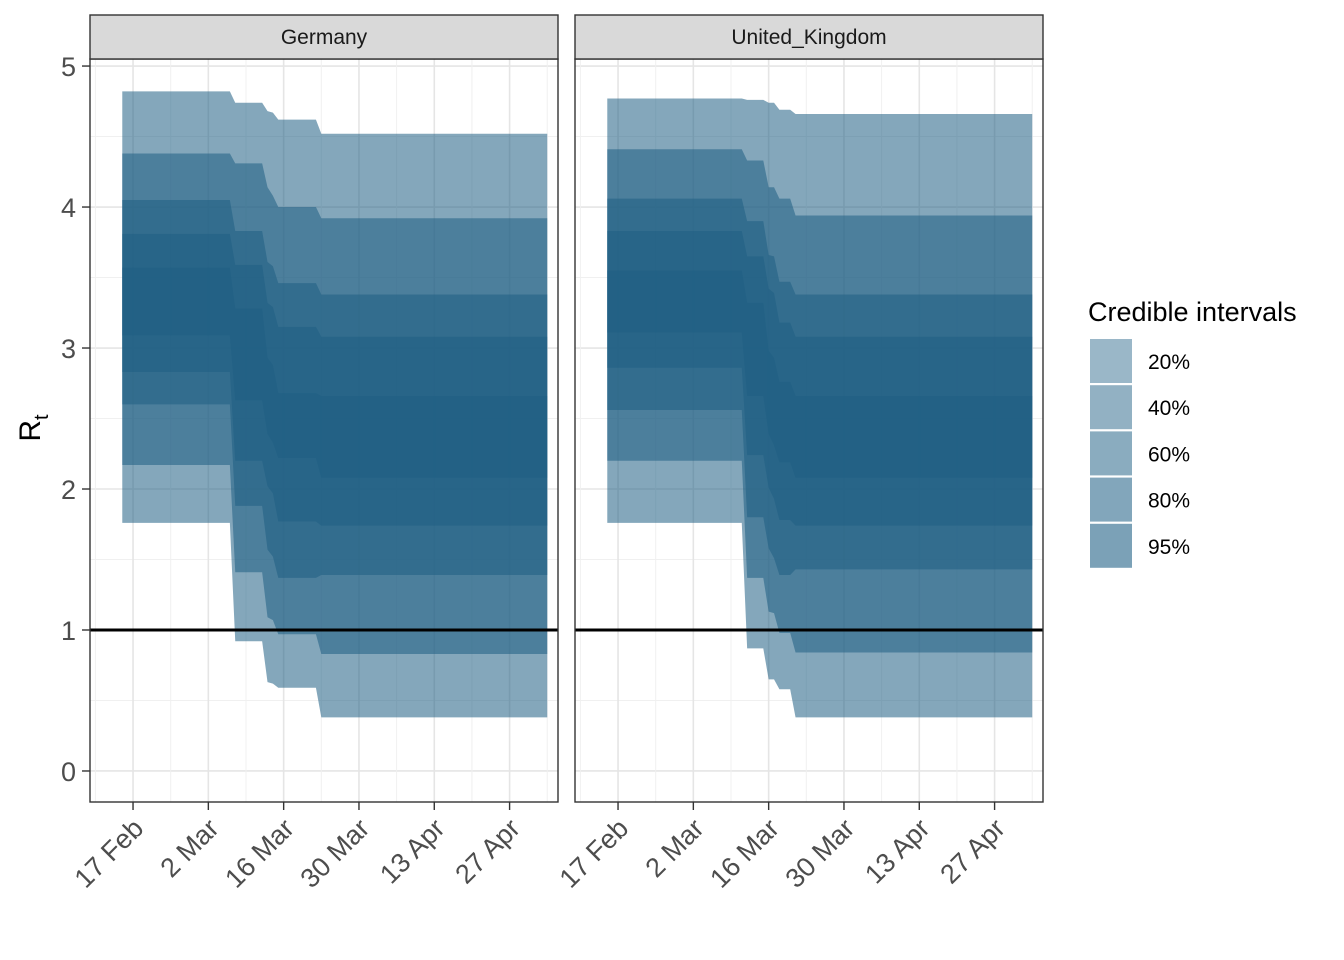  What do you see at coordinates (75, 419) in the screenshot?
I see `y-axis: 0 1 2 3 4 5` at bounding box center [75, 419].